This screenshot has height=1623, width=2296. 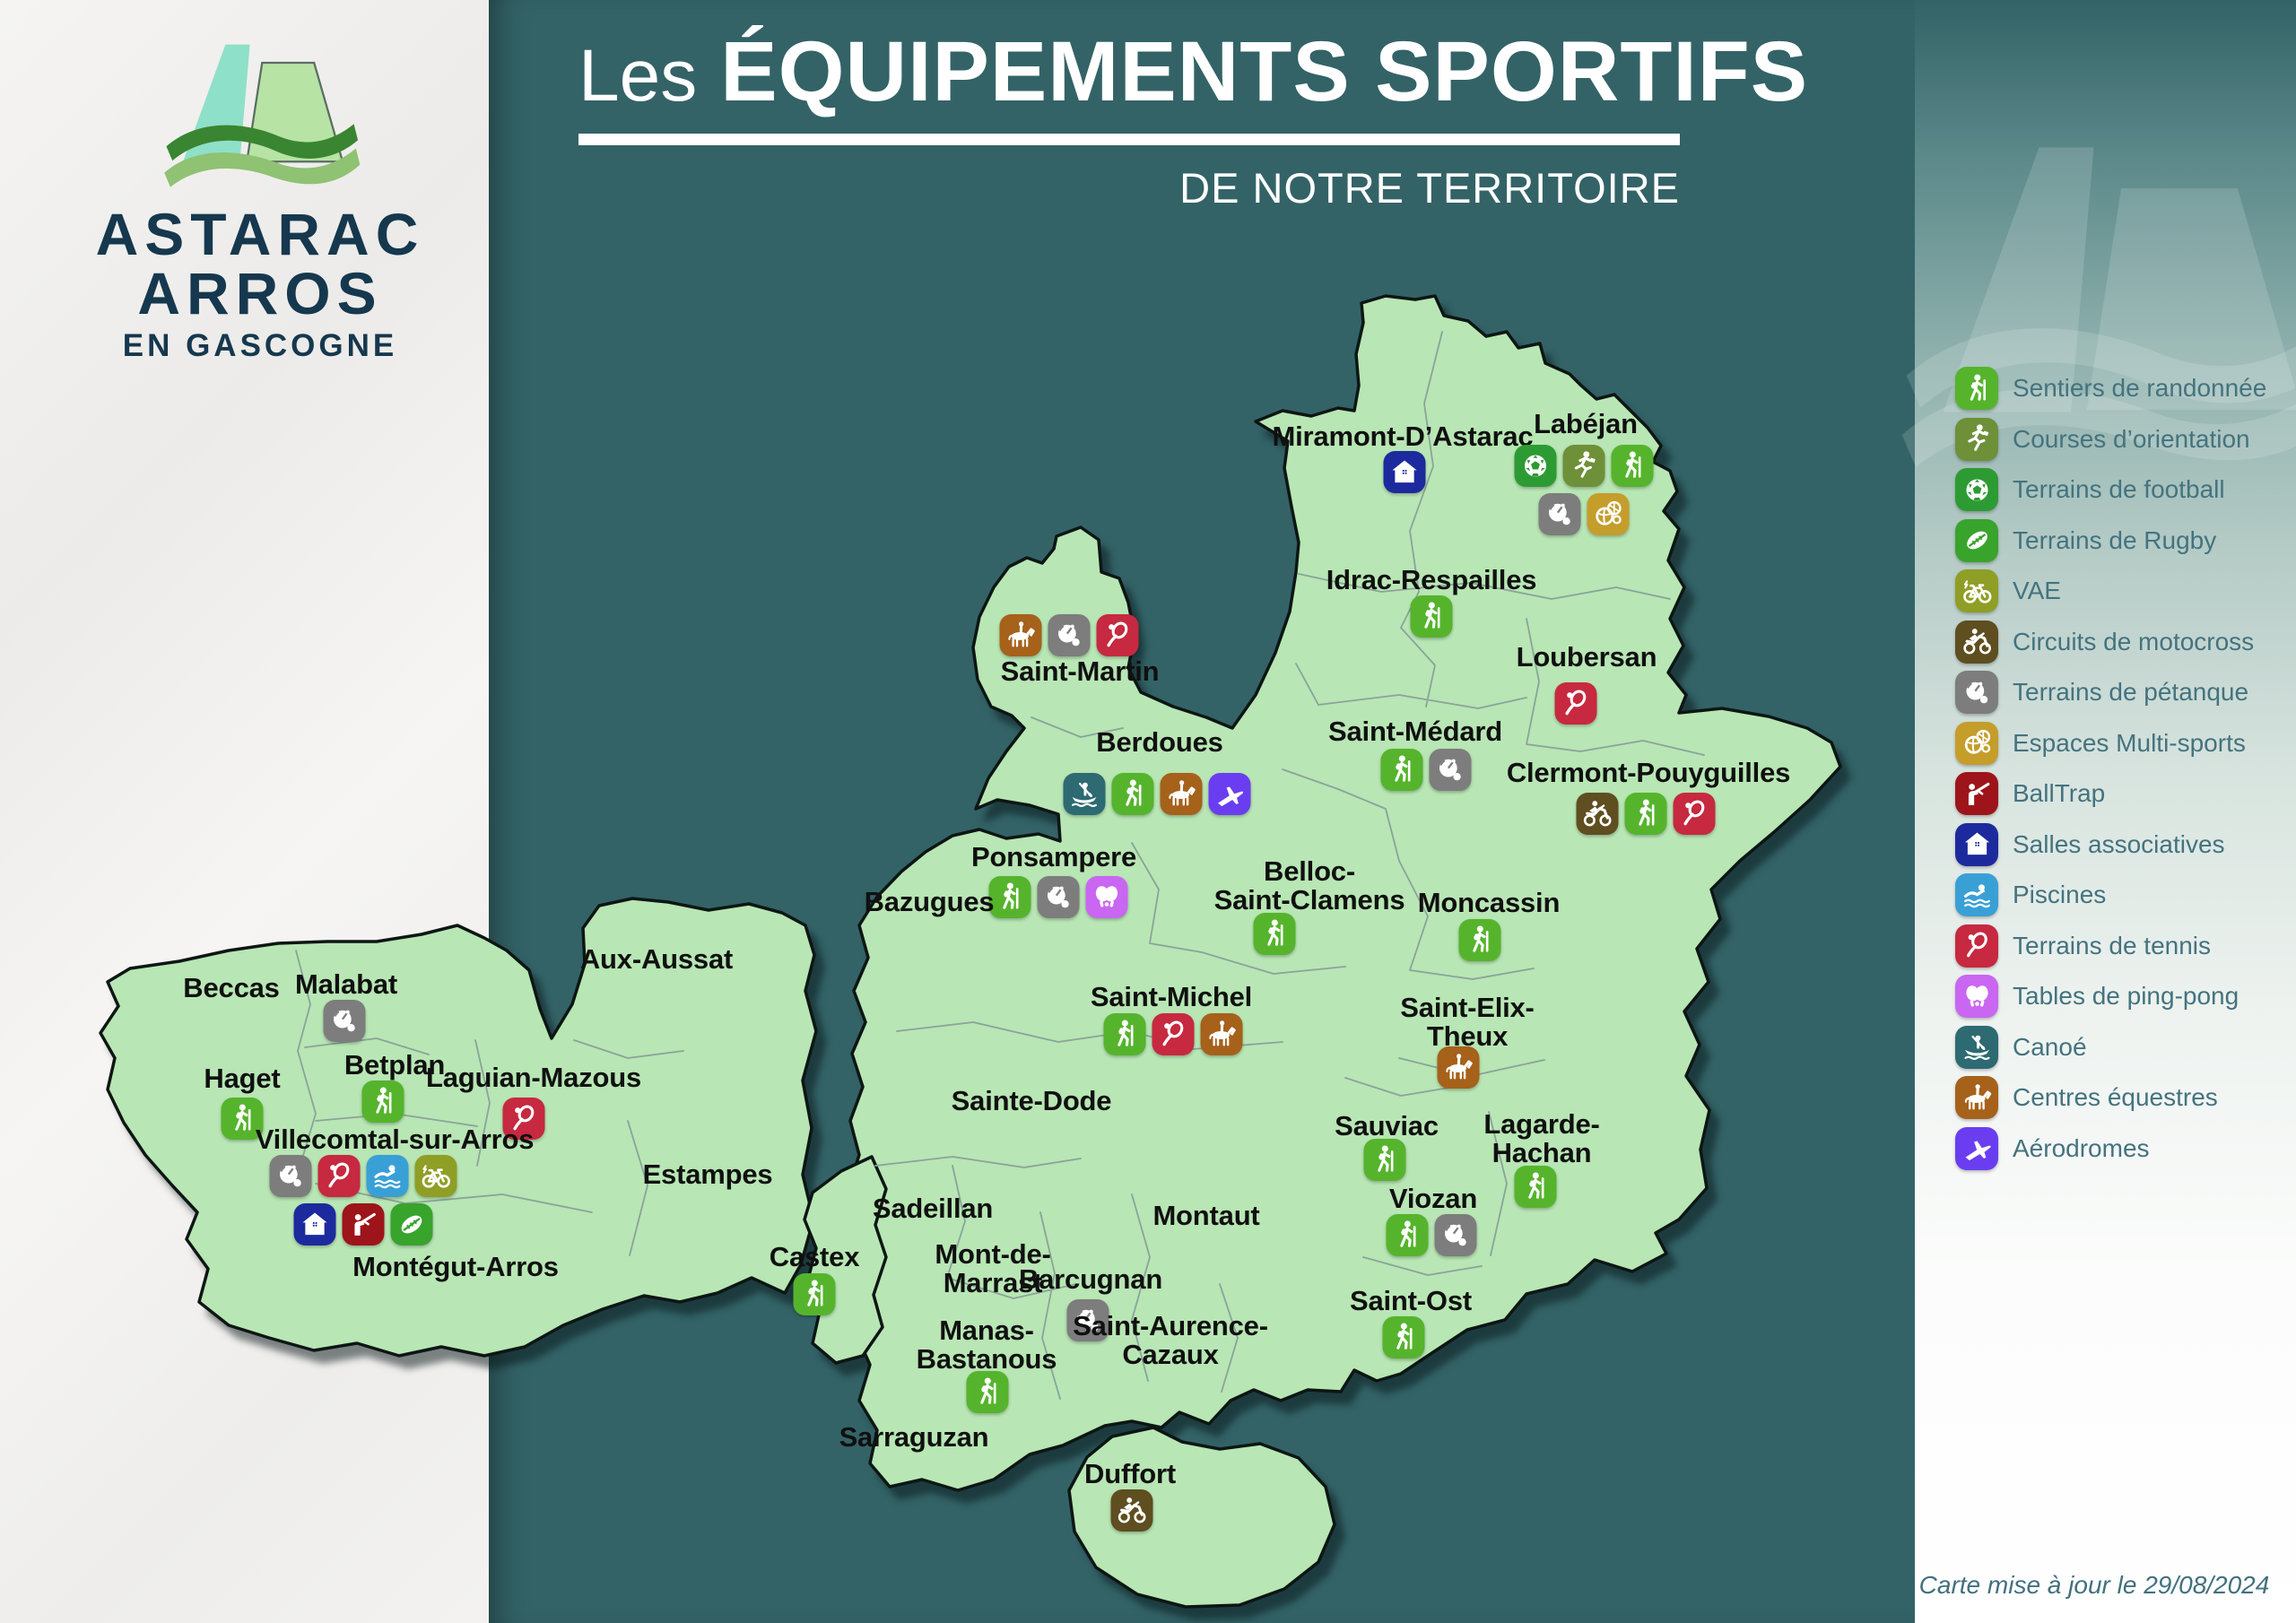 I want to click on commune-label-saint-michel: Saint-Michel, so click(x=1171, y=997).